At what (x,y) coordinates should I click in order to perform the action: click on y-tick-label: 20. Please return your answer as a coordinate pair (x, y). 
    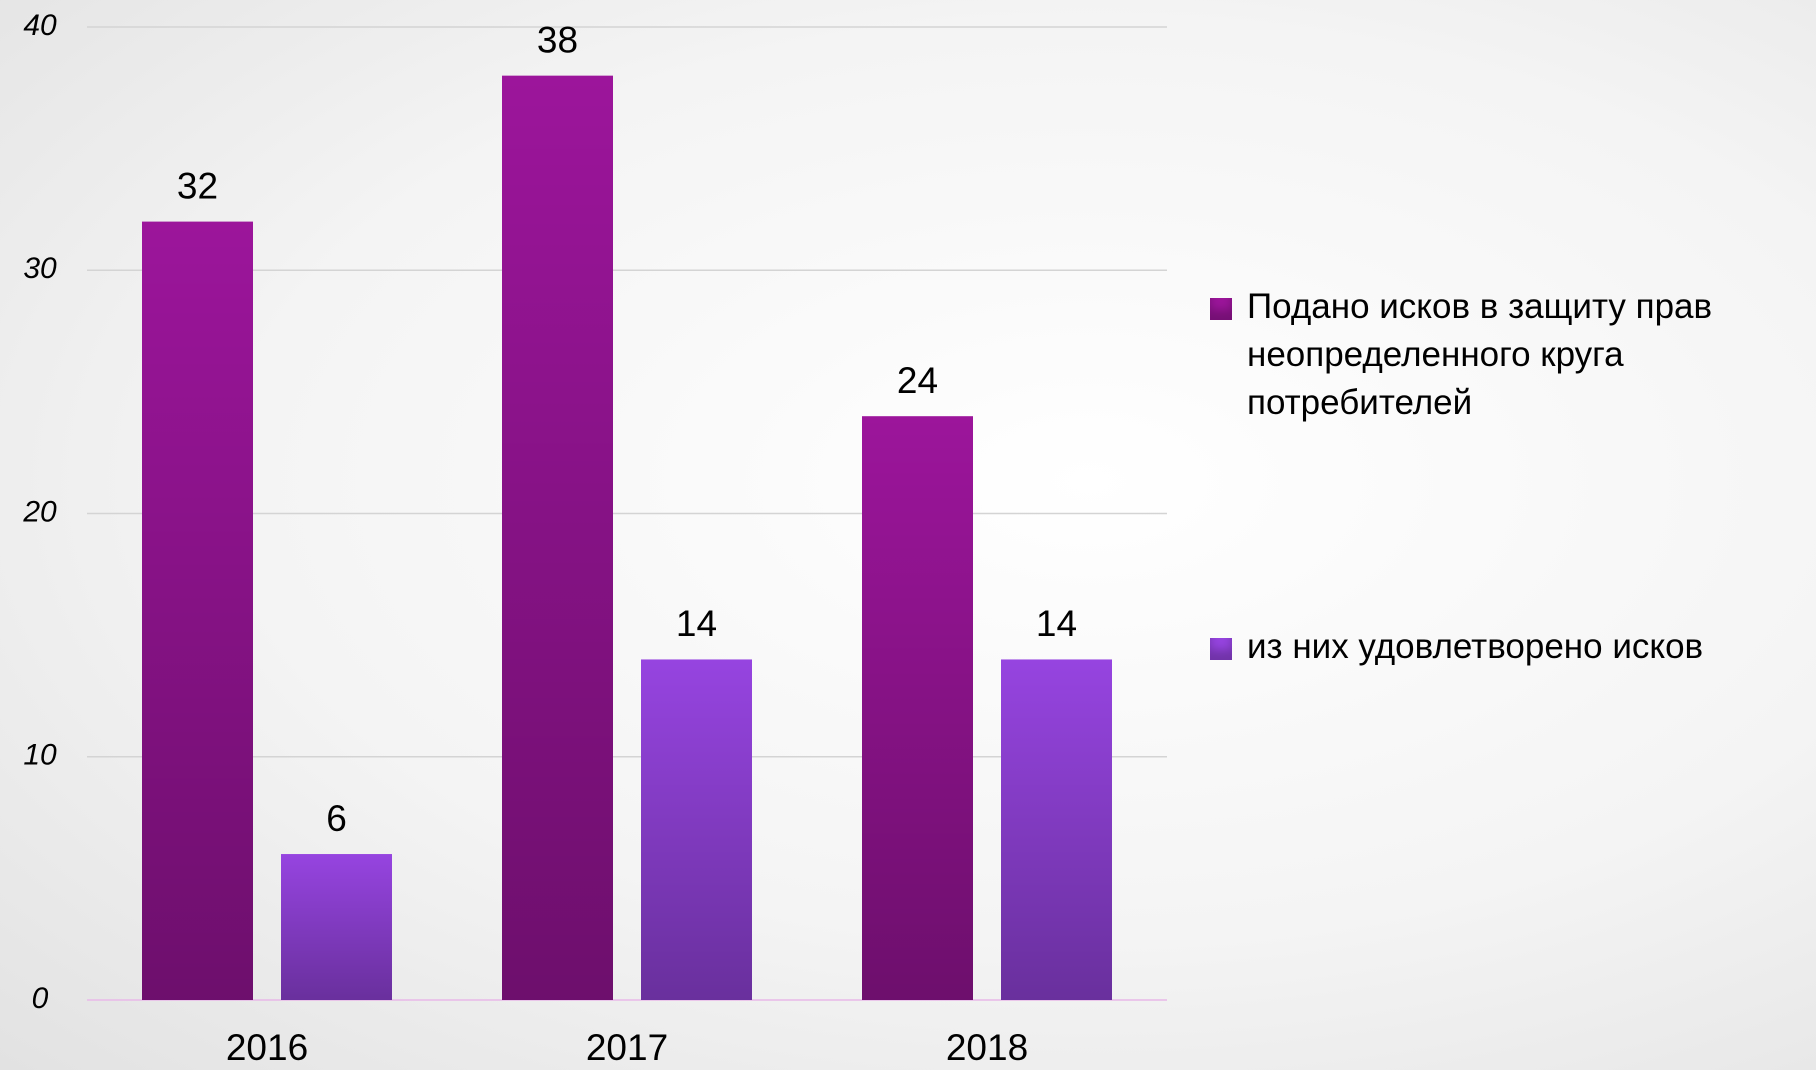
    Looking at the image, I should click on (39, 511).